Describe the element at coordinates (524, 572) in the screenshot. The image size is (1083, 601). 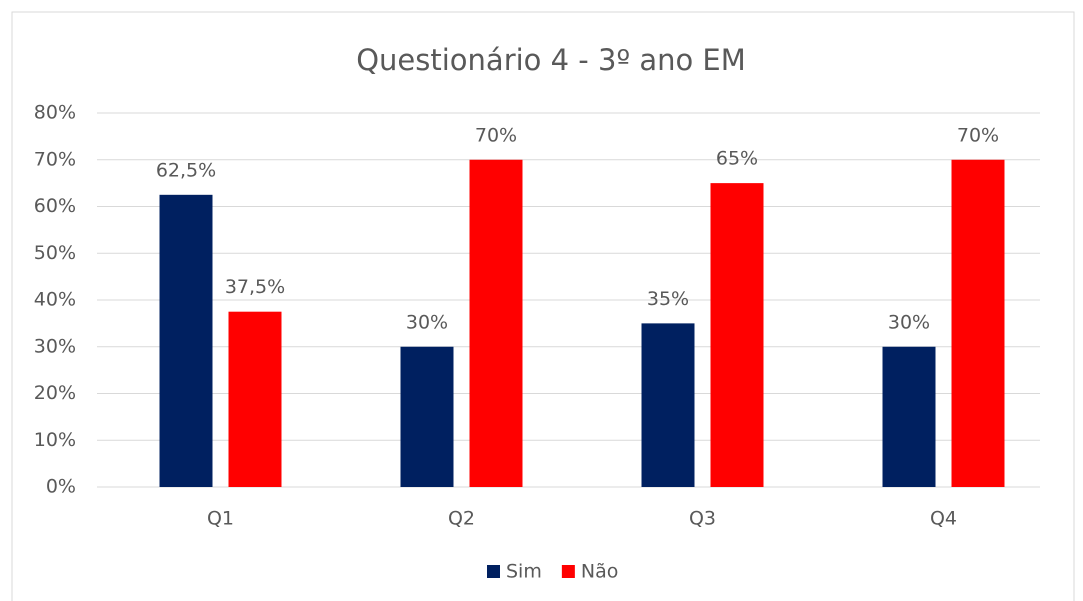
I see `legend-label: Sim` at that location.